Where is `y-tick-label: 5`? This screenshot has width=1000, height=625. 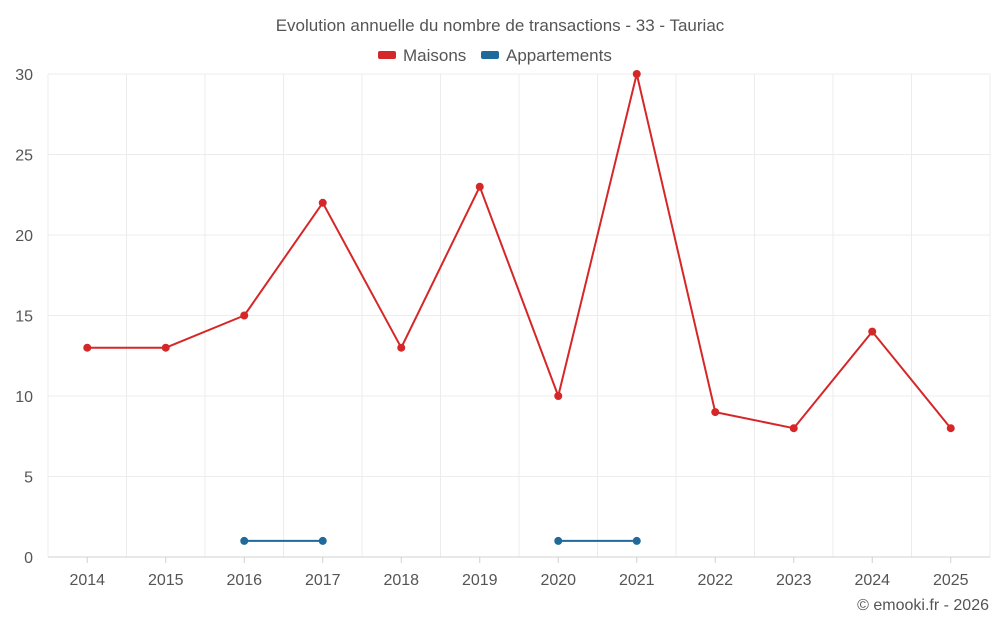 y-tick-label: 5 is located at coordinates (28, 478).